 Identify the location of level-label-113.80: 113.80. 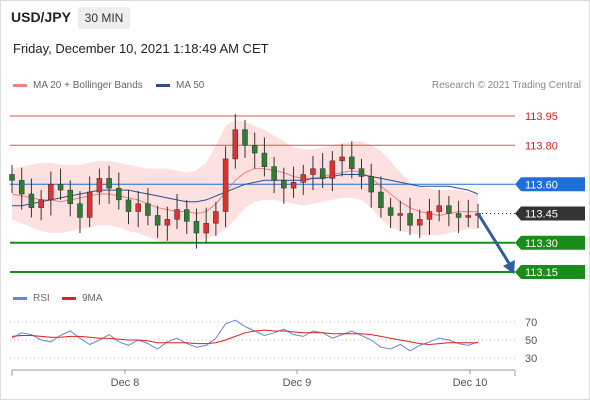
(541, 146).